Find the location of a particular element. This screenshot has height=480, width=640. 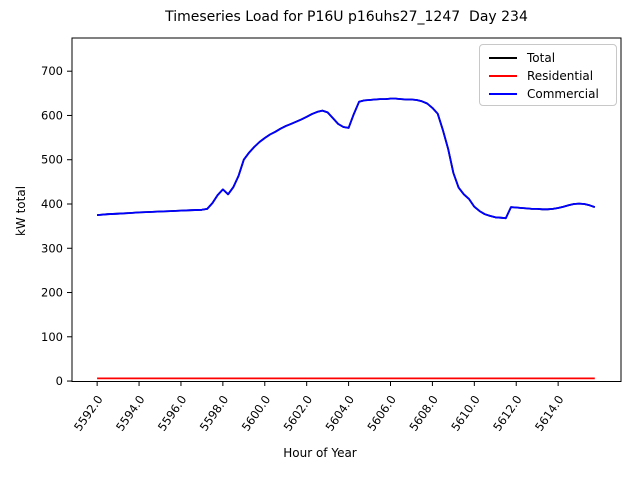

x-axis-tick-label: 5592.0 is located at coordinates (88, 413).